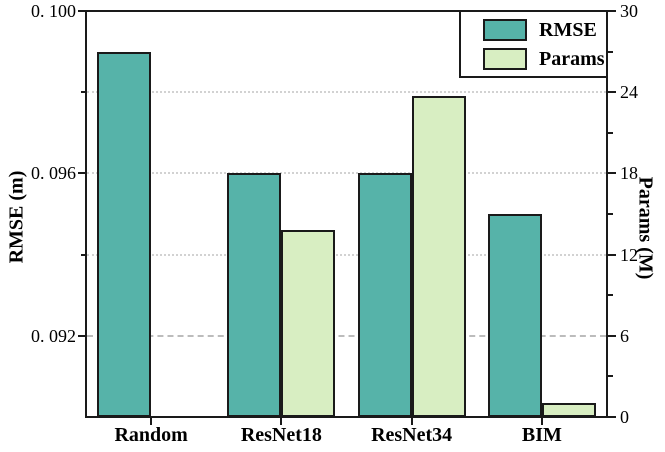  I want to click on x-category-label: ResNet18, so click(281, 435).